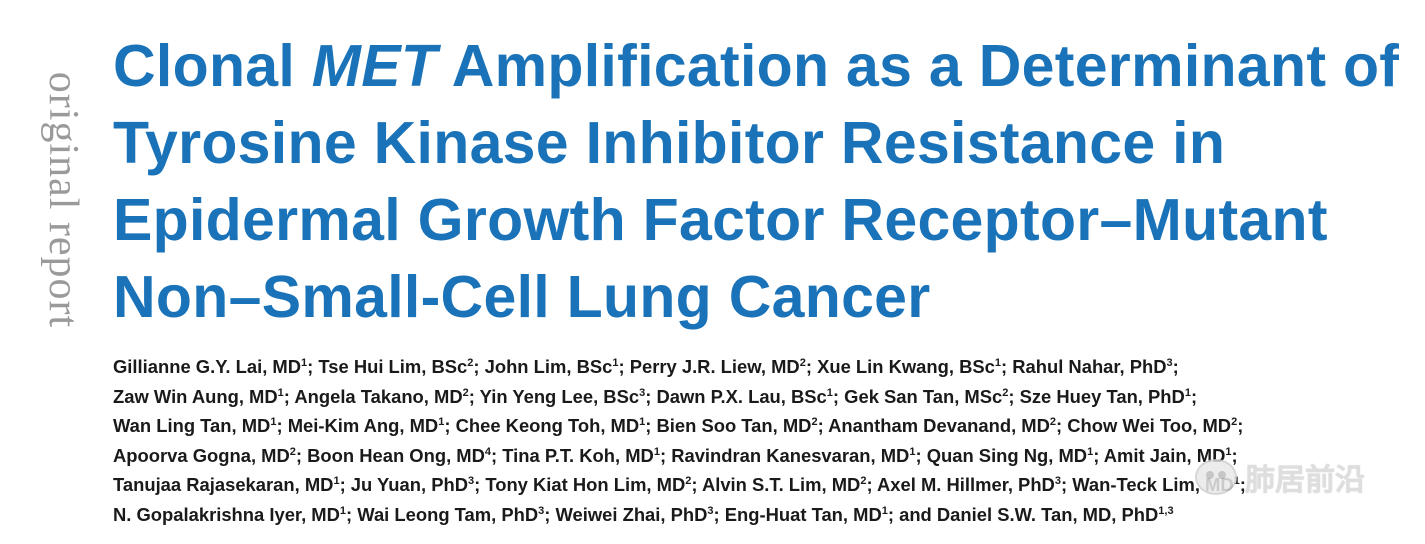 Image resolution: width=1425 pixels, height=544 pixels. Describe the element at coordinates (374, 66) in the screenshot. I see `title-gene-name: MET` at that location.